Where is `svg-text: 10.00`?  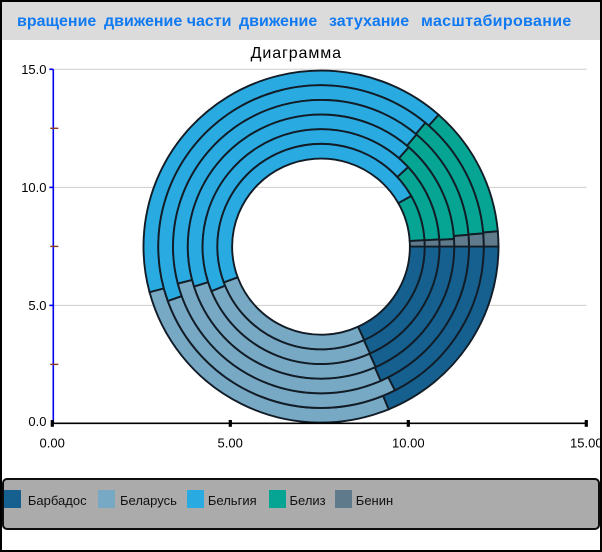 svg-text: 10.00 is located at coordinates (408, 443).